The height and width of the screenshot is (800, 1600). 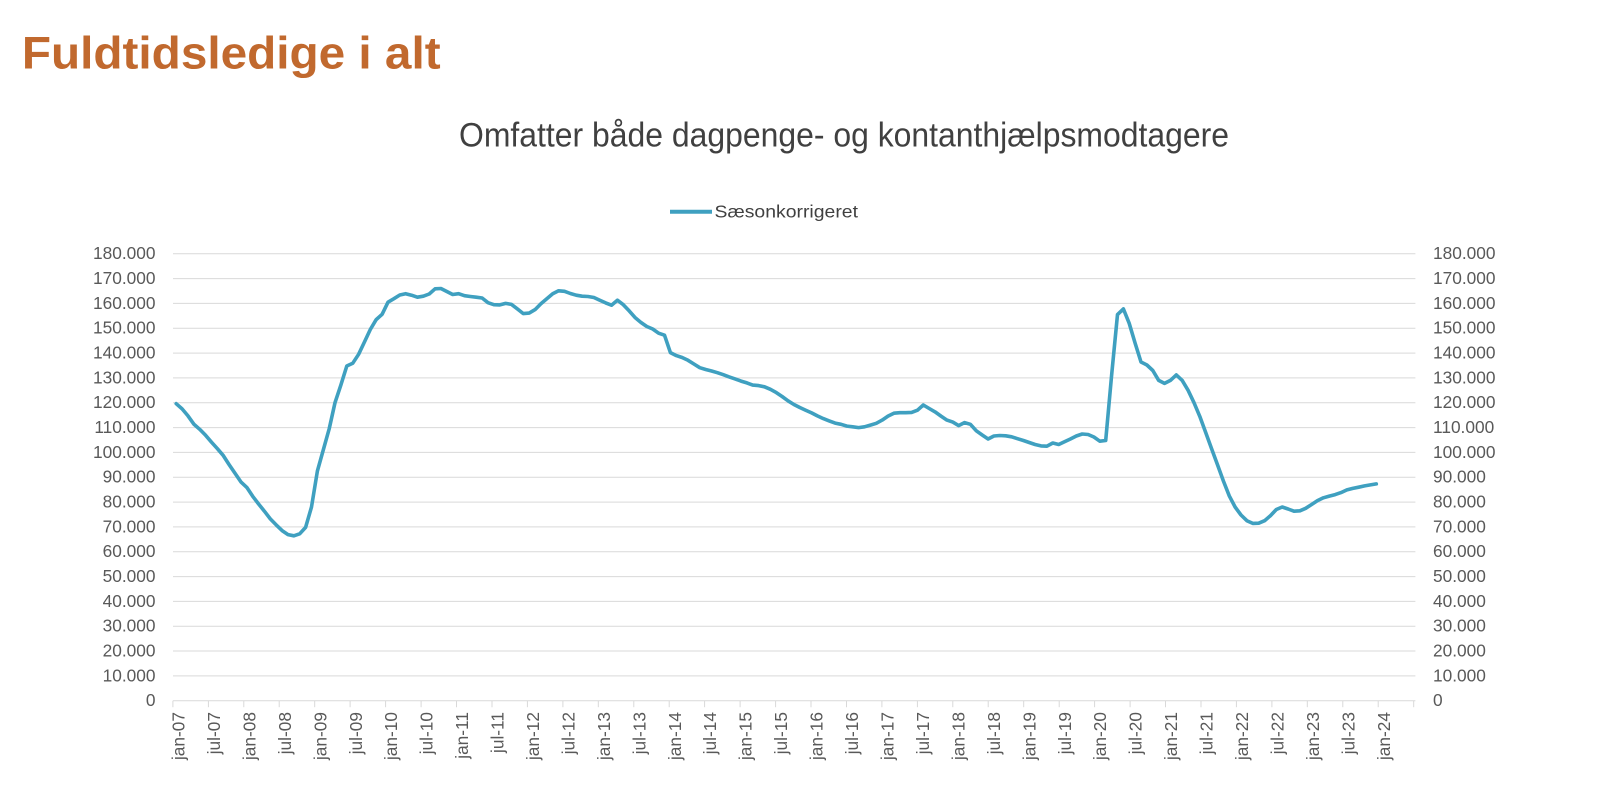 What do you see at coordinates (1136, 733) in the screenshot?
I see `svg-text: jul-20` at bounding box center [1136, 733].